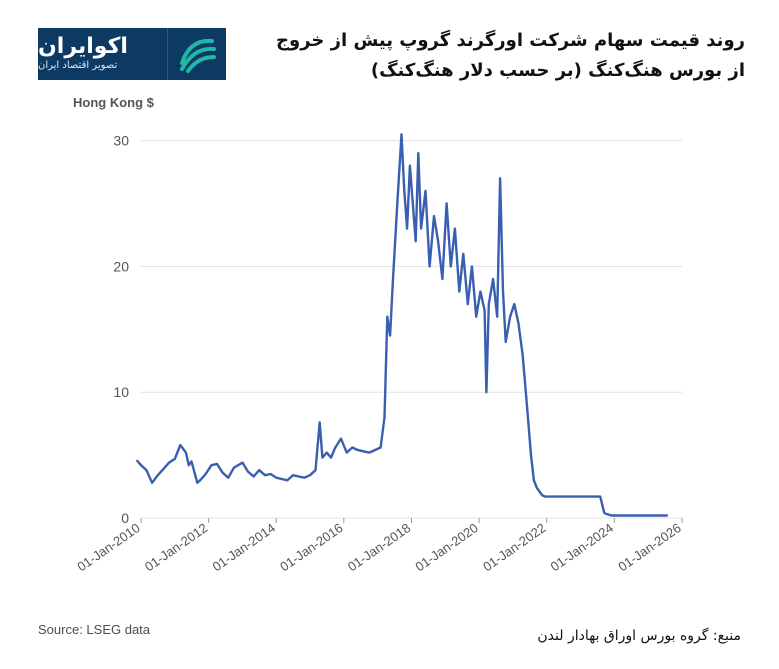 The width and height of the screenshot is (779, 669). I want to click on x-tick-label: 01-Jan-2016, so click(311, 547).